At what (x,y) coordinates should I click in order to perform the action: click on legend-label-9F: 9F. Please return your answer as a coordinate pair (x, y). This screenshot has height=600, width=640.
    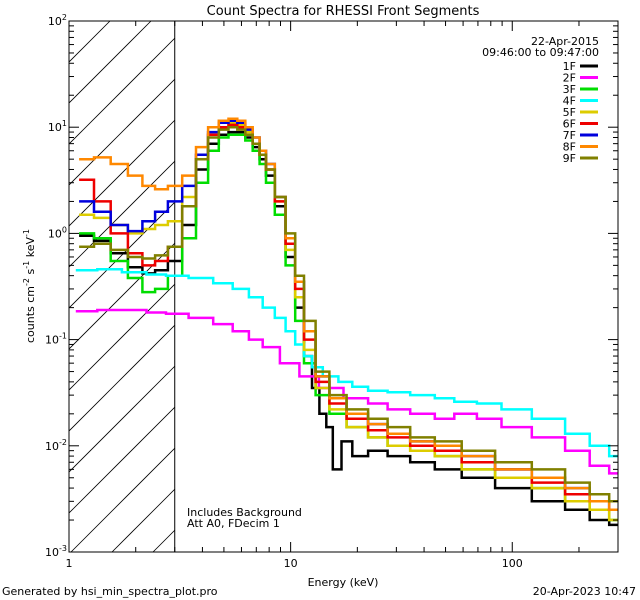
    Looking at the image, I should click on (569, 158).